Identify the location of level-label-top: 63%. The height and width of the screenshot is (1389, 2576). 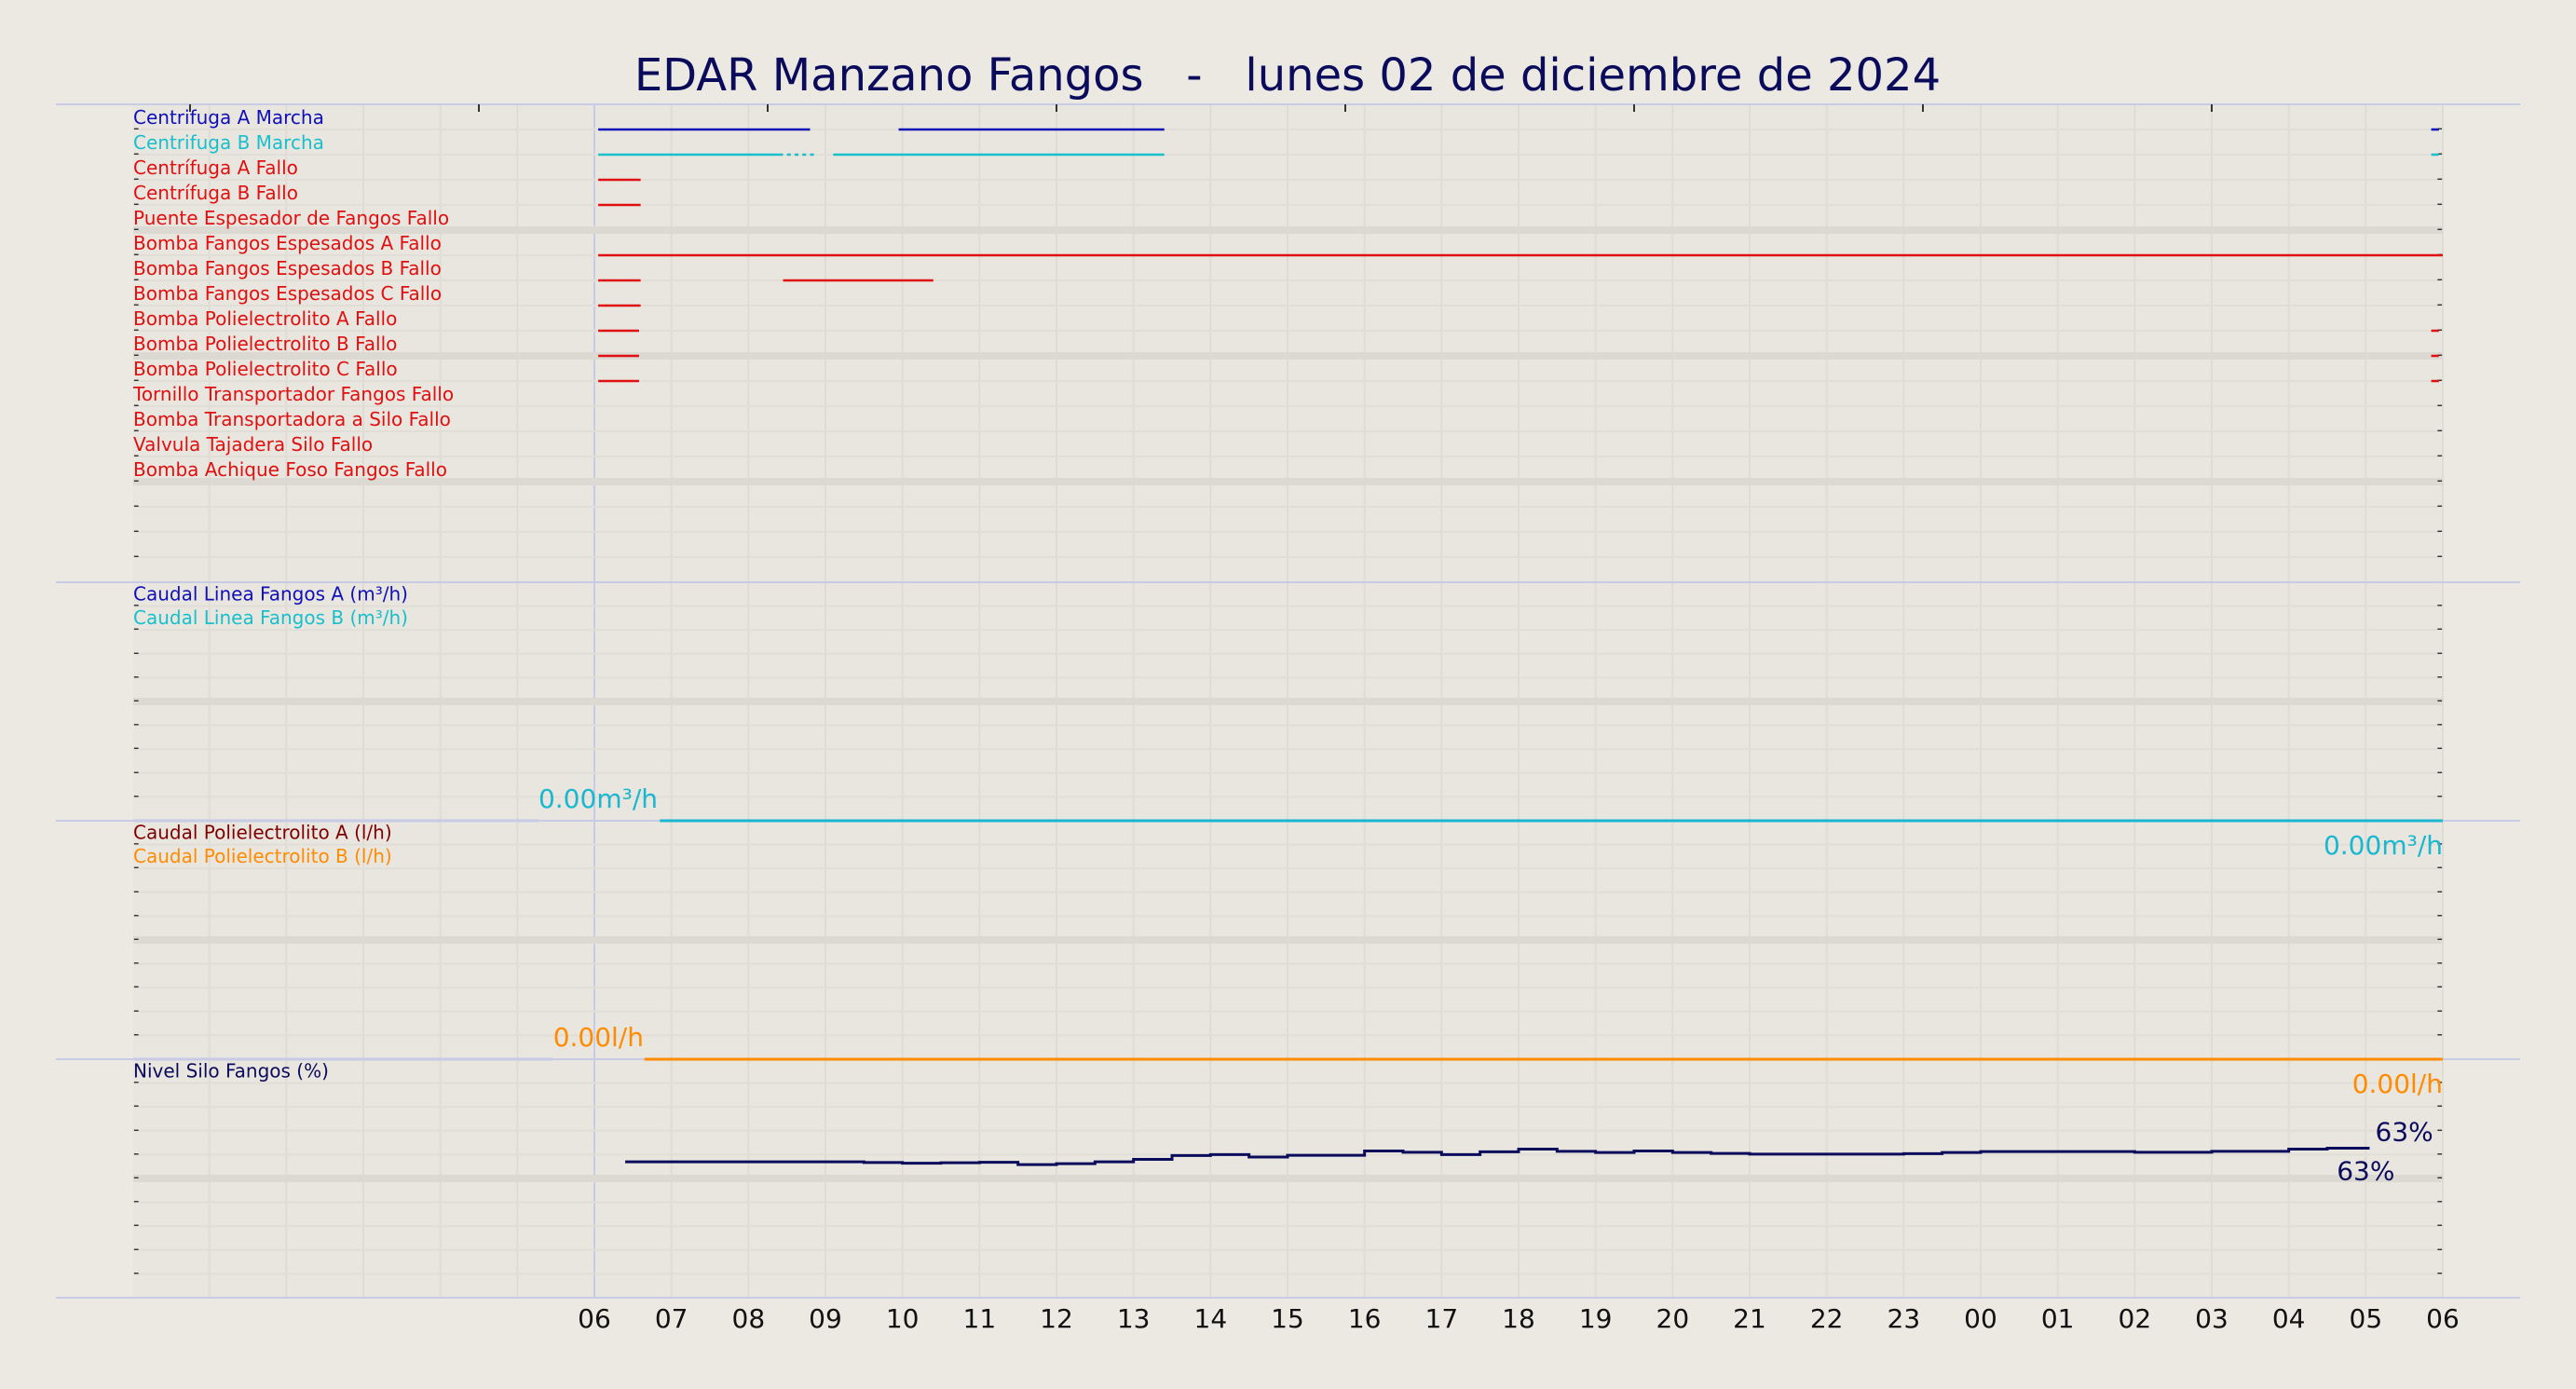
(2404, 1131).